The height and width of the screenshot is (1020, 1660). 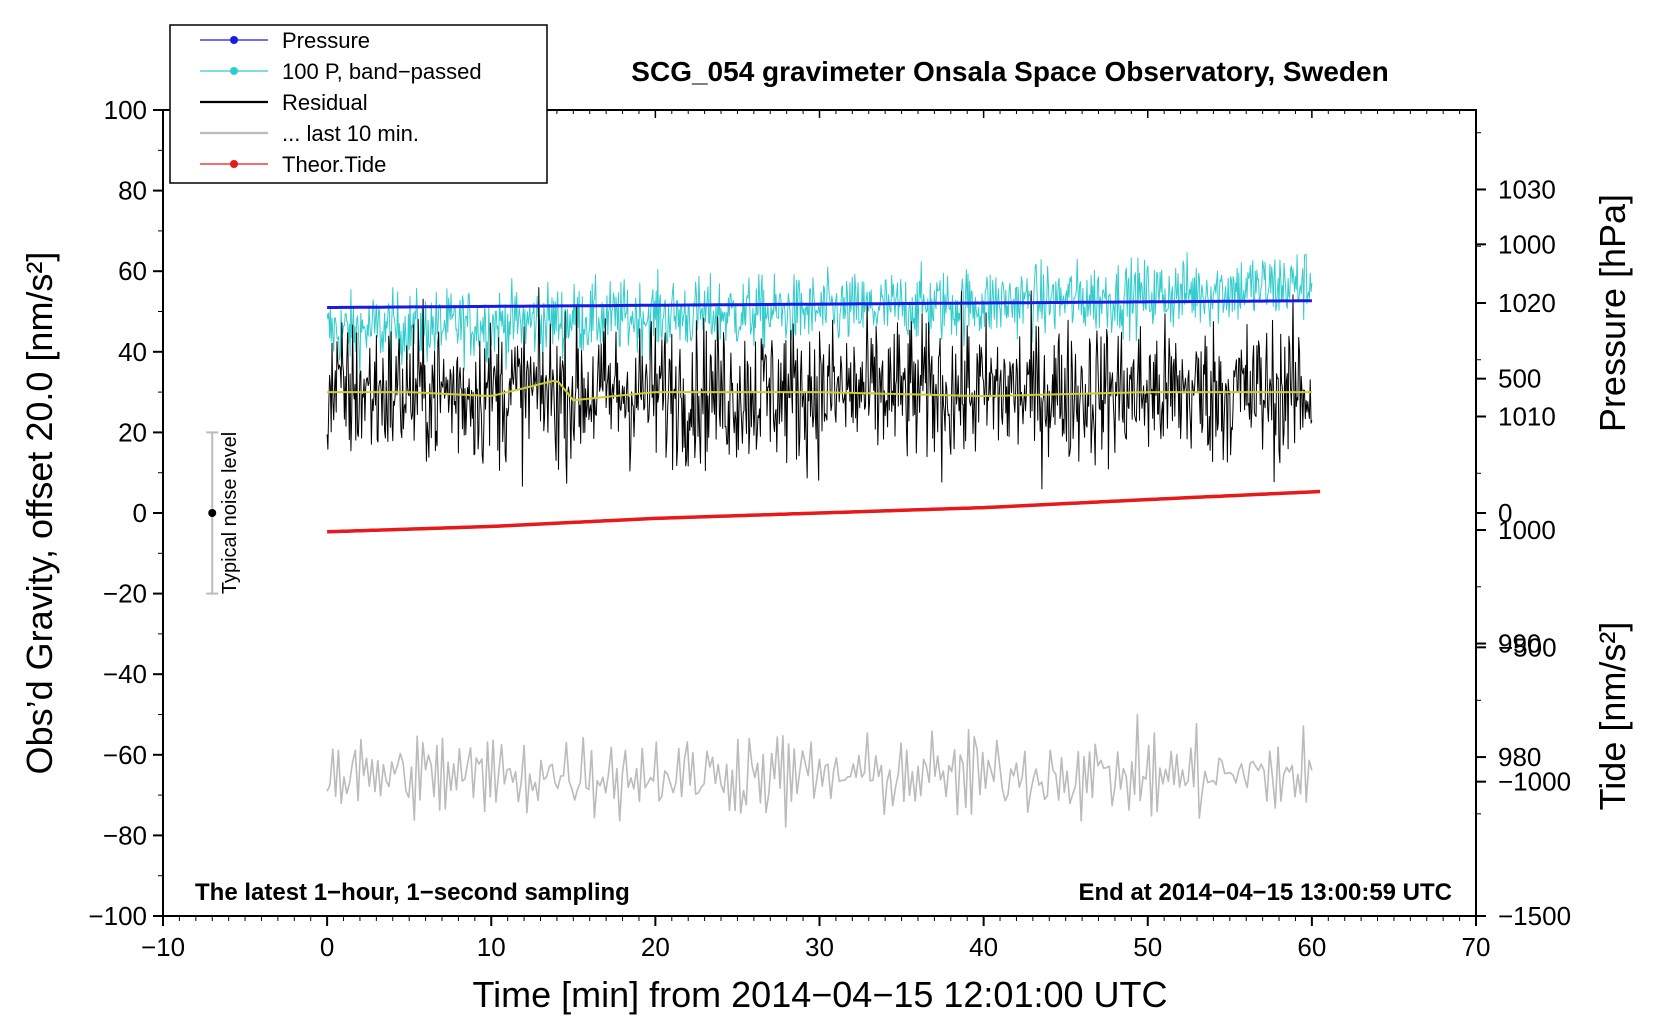 I want to click on y-axis-title-left: Obs’d Gravity, offset 20.0 [nm/s²], so click(x=39, y=513).